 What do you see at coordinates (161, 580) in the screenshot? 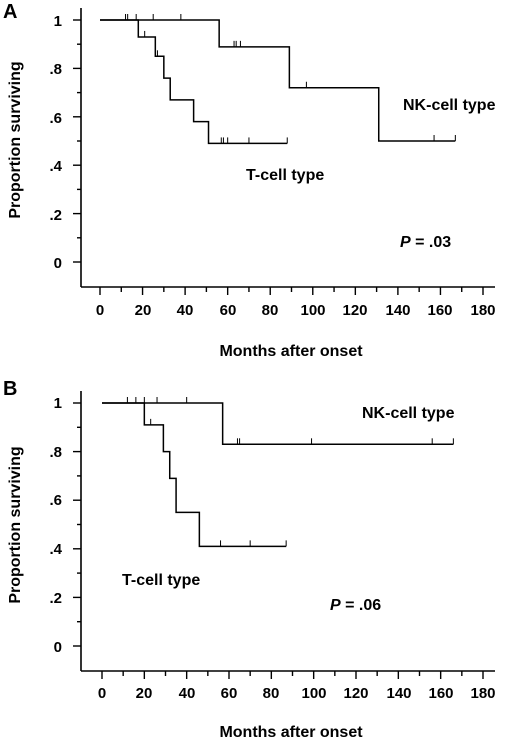
I see `panel-b-t-label: T-cell type` at bounding box center [161, 580].